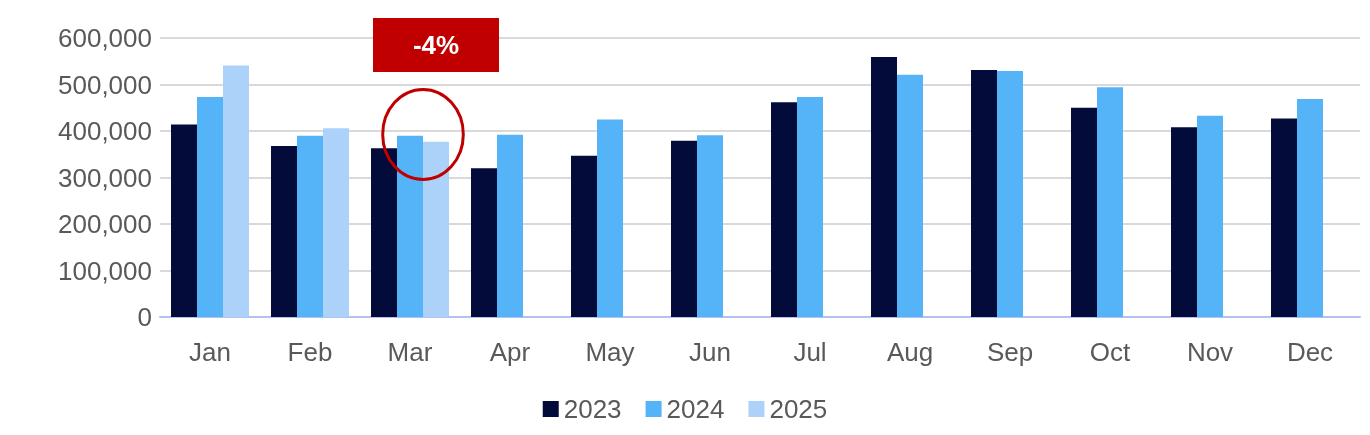 This screenshot has width=1370, height=435. I want to click on x-tick-label: Oct, so click(1110, 352).